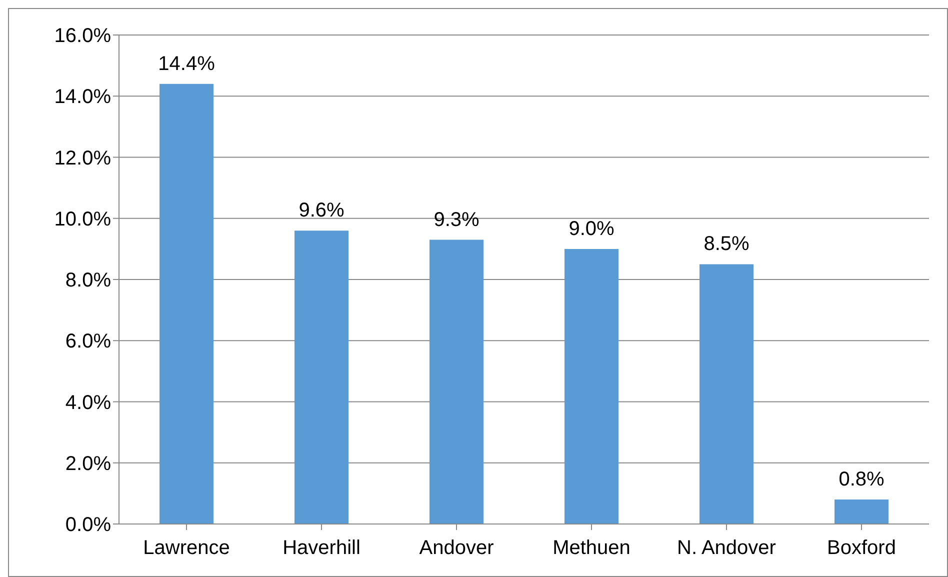  I want to click on y-tick-label: 2.0%, so click(88, 463).